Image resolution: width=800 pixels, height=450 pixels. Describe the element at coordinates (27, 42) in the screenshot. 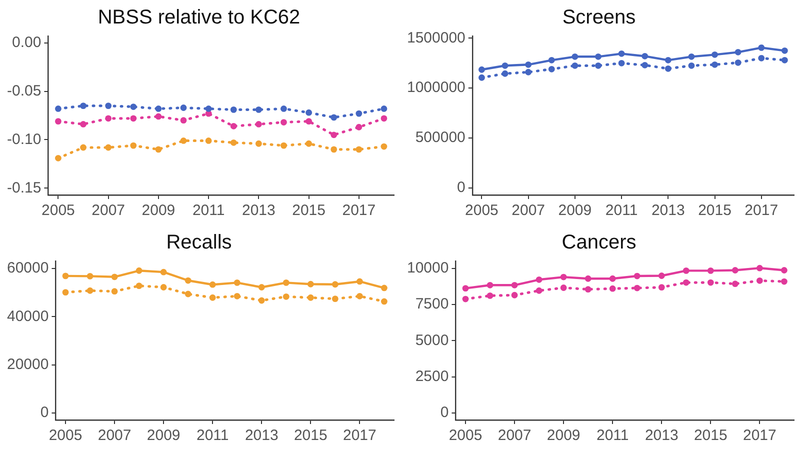

I see `y-tick-label: 0.00` at that location.